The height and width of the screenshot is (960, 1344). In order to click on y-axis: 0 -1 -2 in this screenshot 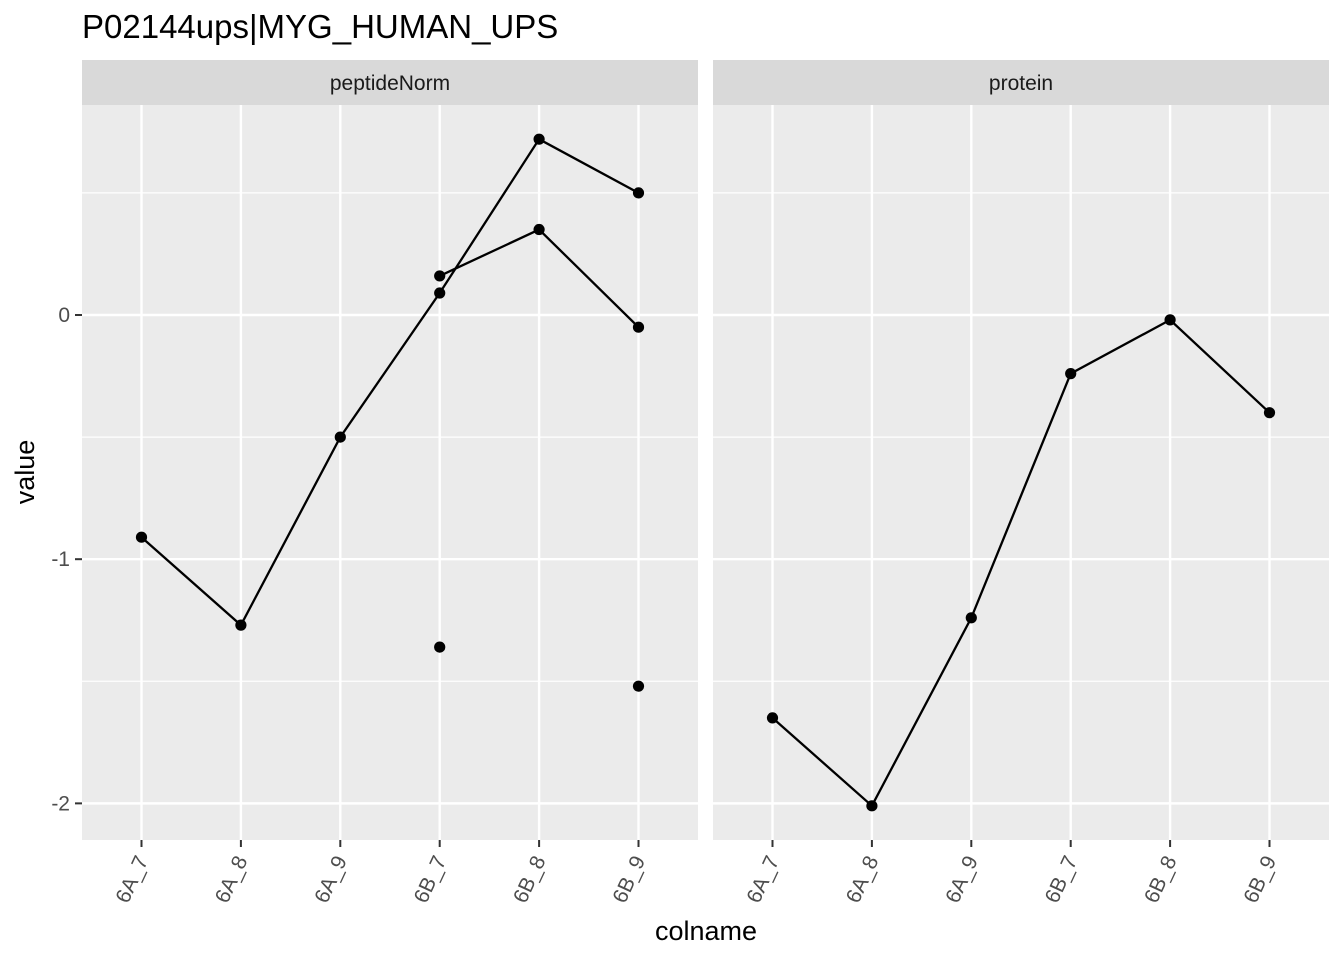, I will do `click(66, 559)`.